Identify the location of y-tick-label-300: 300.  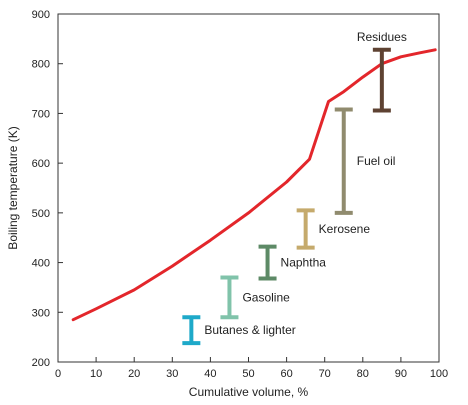
(41, 313).